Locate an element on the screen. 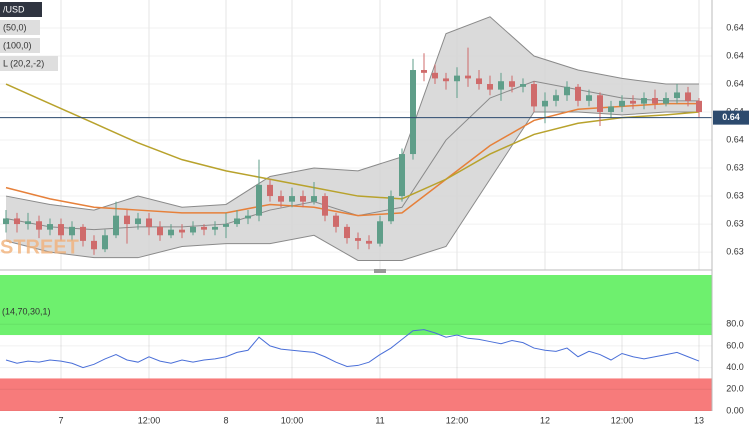  x-tick-label: 8 is located at coordinates (225, 420).